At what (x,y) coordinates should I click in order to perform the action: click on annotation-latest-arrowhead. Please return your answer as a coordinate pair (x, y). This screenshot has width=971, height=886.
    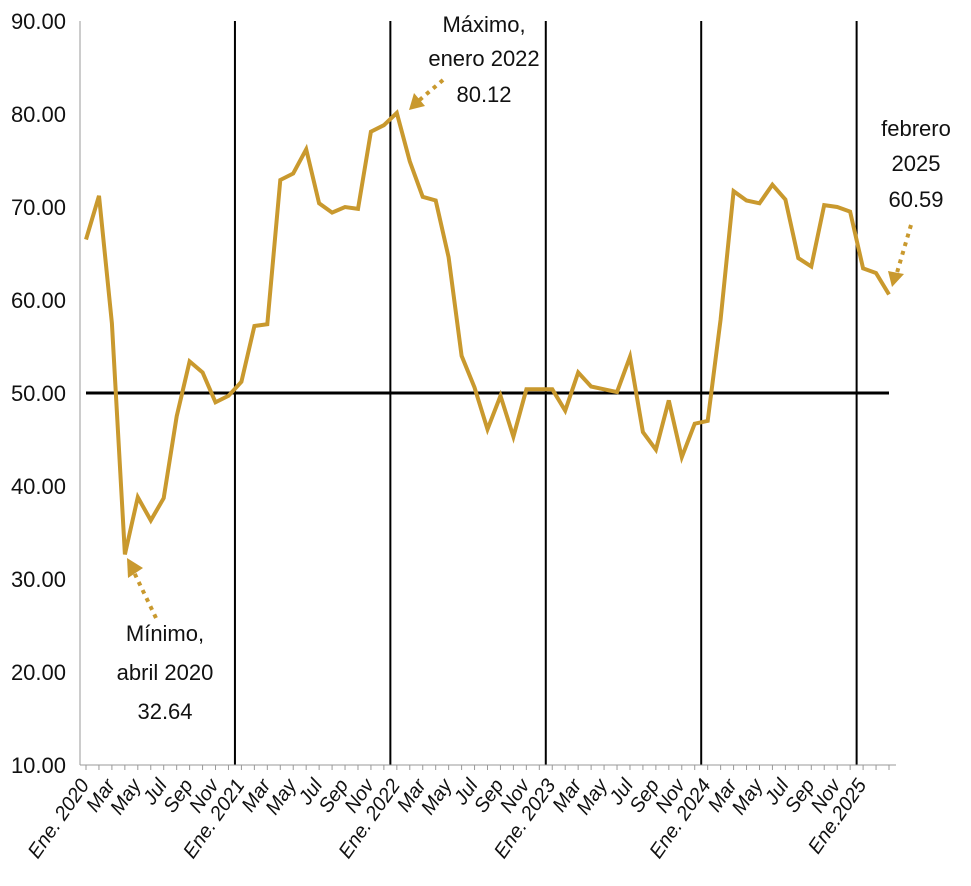
    Looking at the image, I should click on (896, 279).